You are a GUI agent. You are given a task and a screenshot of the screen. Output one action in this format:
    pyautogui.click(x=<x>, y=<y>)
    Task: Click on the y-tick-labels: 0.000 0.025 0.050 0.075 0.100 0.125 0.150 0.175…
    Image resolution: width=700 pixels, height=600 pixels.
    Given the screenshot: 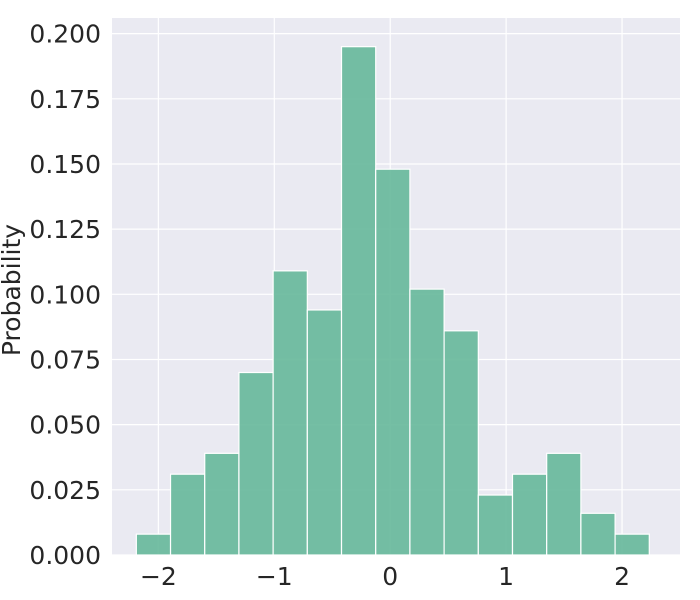 What is the action you would take?
    pyautogui.click(x=65, y=295)
    